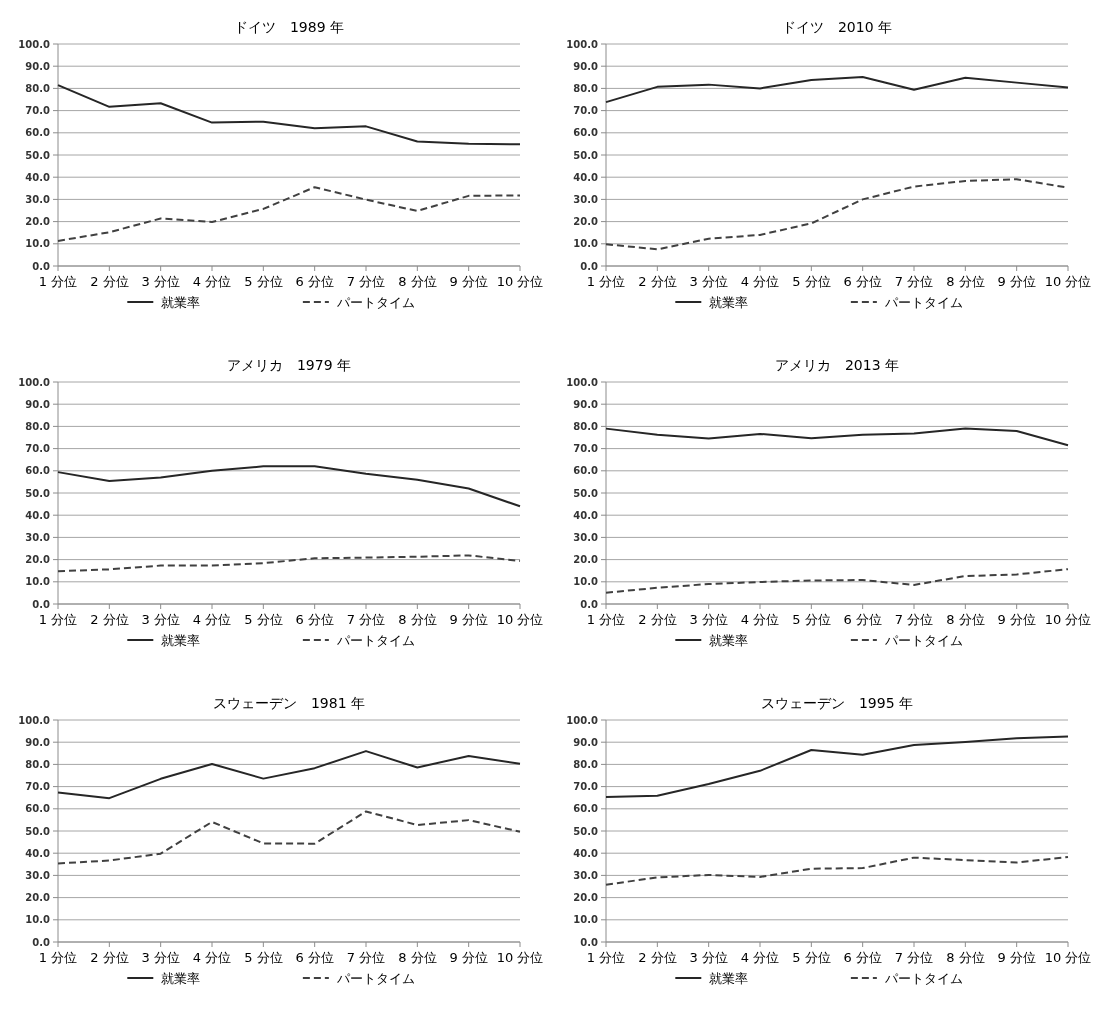 This screenshot has height=1016, width=1112. Describe the element at coordinates (837, 27) in the screenshot. I see `chart-title: ドイツ 2010 年` at that location.